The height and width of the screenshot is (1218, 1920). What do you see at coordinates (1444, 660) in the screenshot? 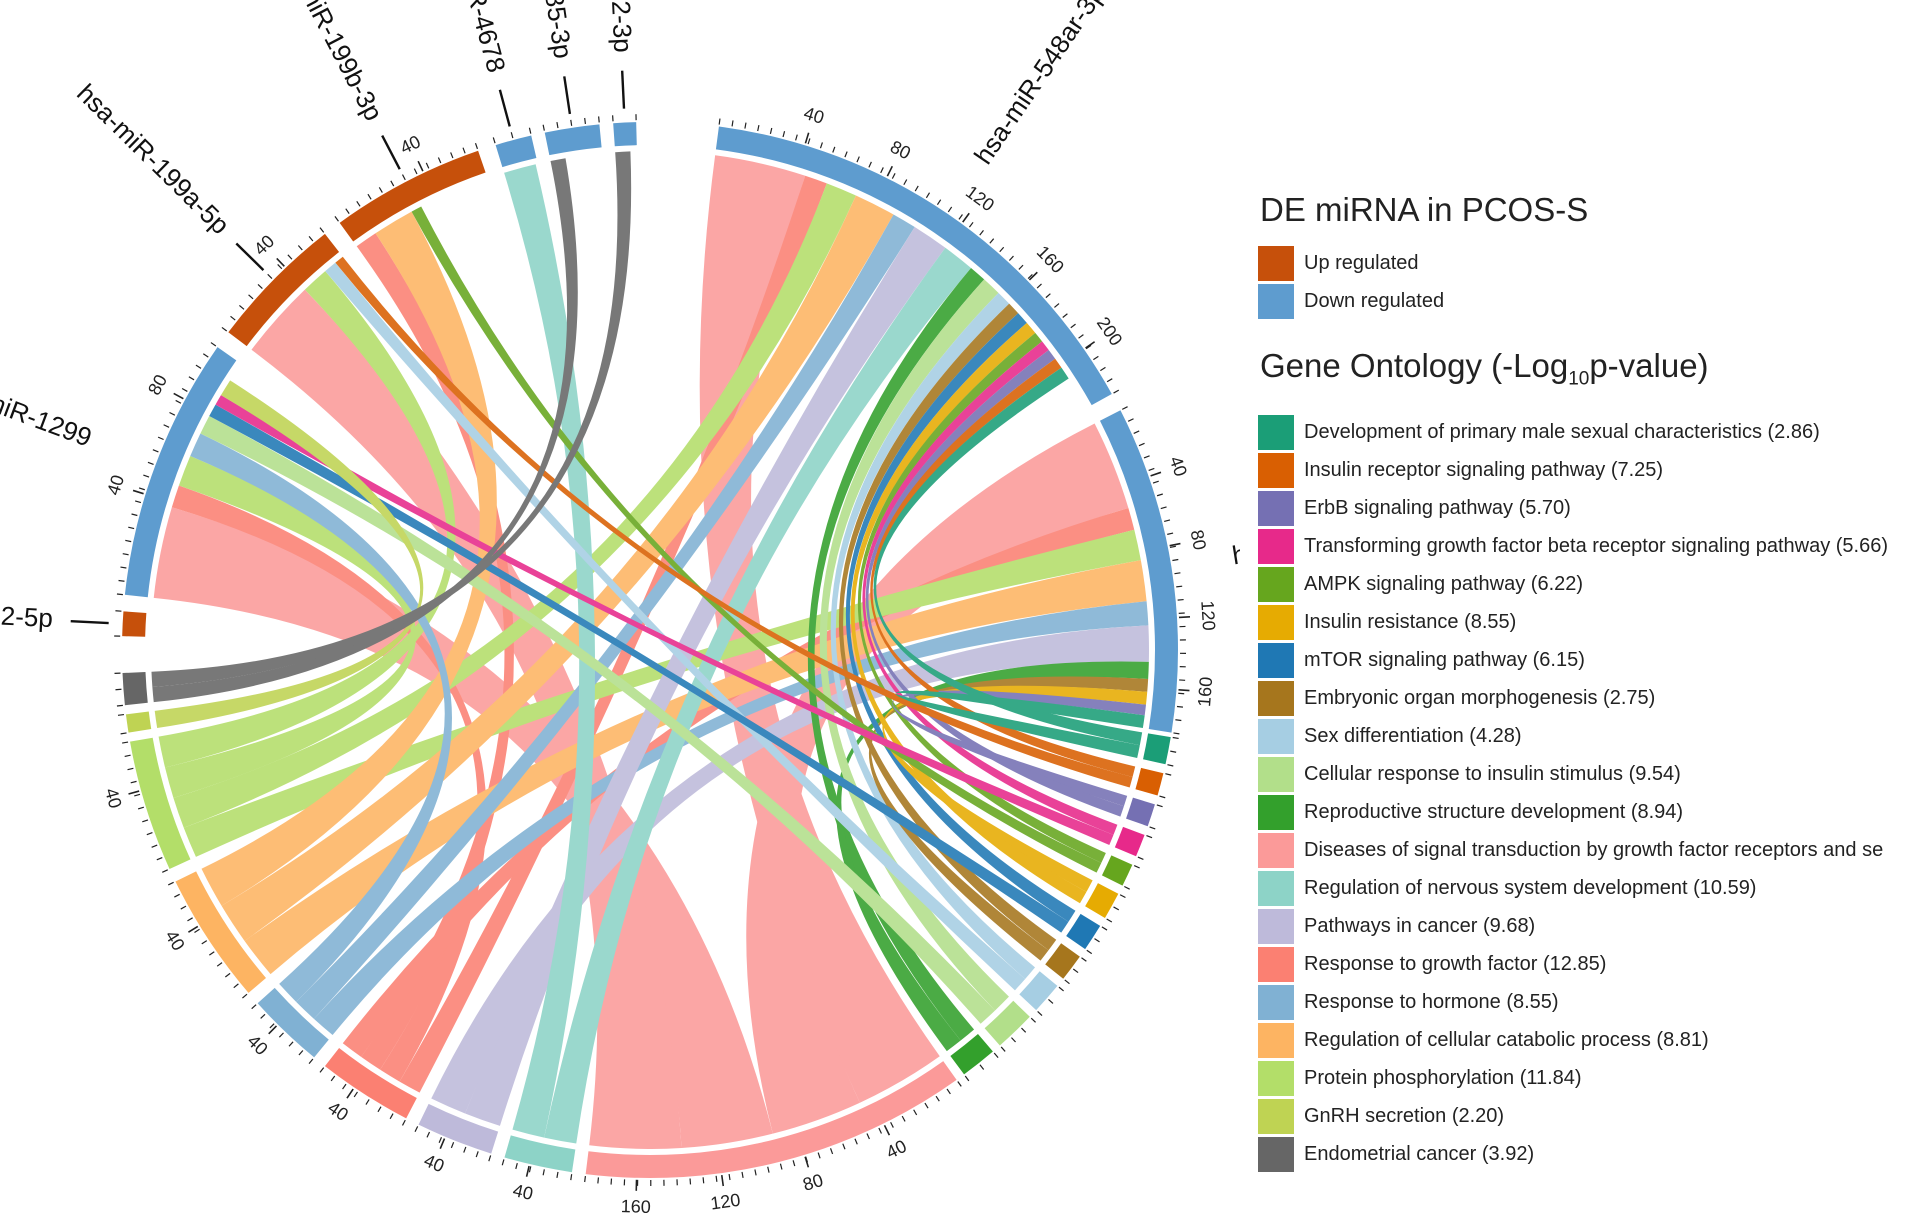
I see `legend-item-label: mTOR signaling pathway (6.15)` at bounding box center [1444, 660].